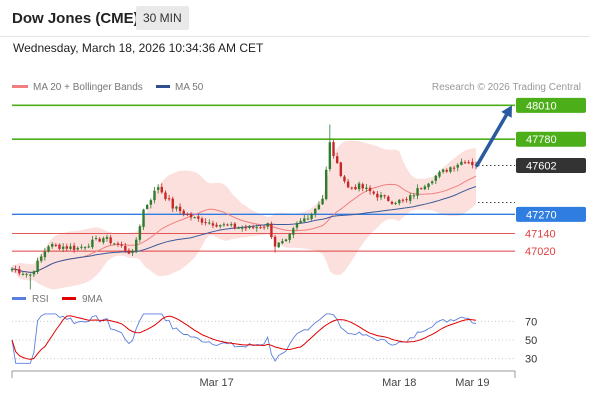 This screenshot has width=590, height=400. What do you see at coordinates (20, 86) in the screenshot?
I see `legend-swatch-ma20` at bounding box center [20, 86].